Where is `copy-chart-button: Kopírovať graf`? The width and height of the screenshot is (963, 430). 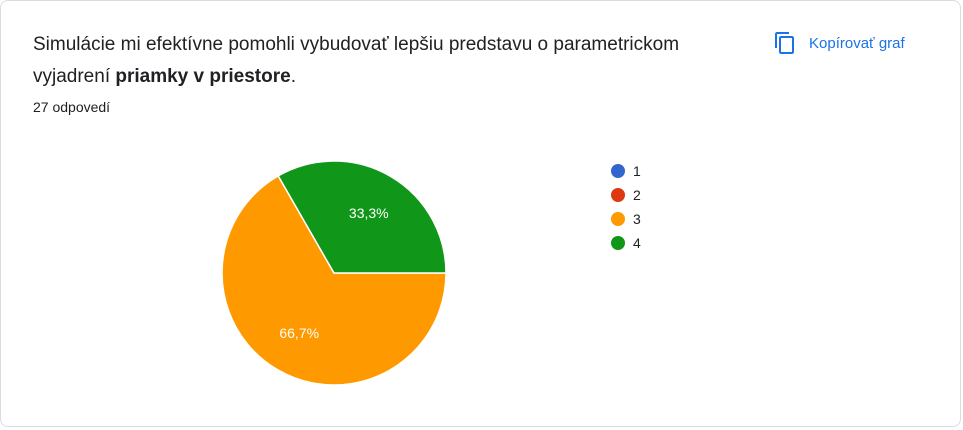 copy-chart-button: Kopírovať graf is located at coordinates (839, 43).